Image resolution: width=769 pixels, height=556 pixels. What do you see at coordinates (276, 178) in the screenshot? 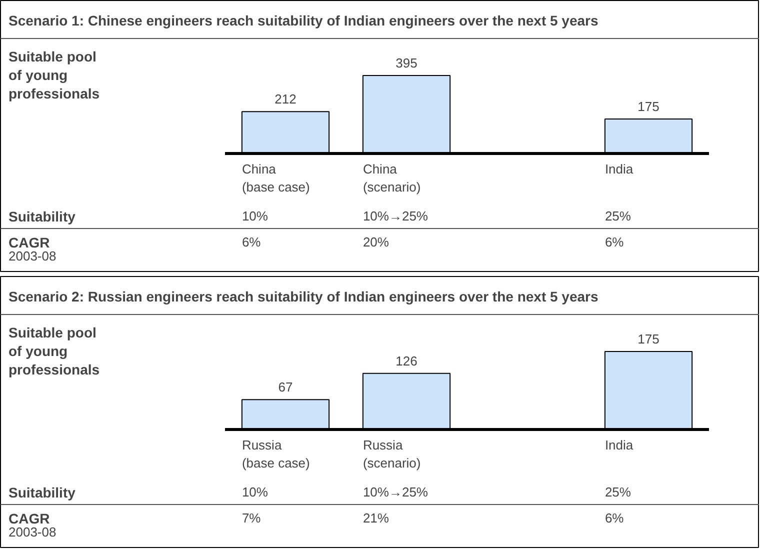
I see `x-tick-label: China (base case)` at bounding box center [276, 178].